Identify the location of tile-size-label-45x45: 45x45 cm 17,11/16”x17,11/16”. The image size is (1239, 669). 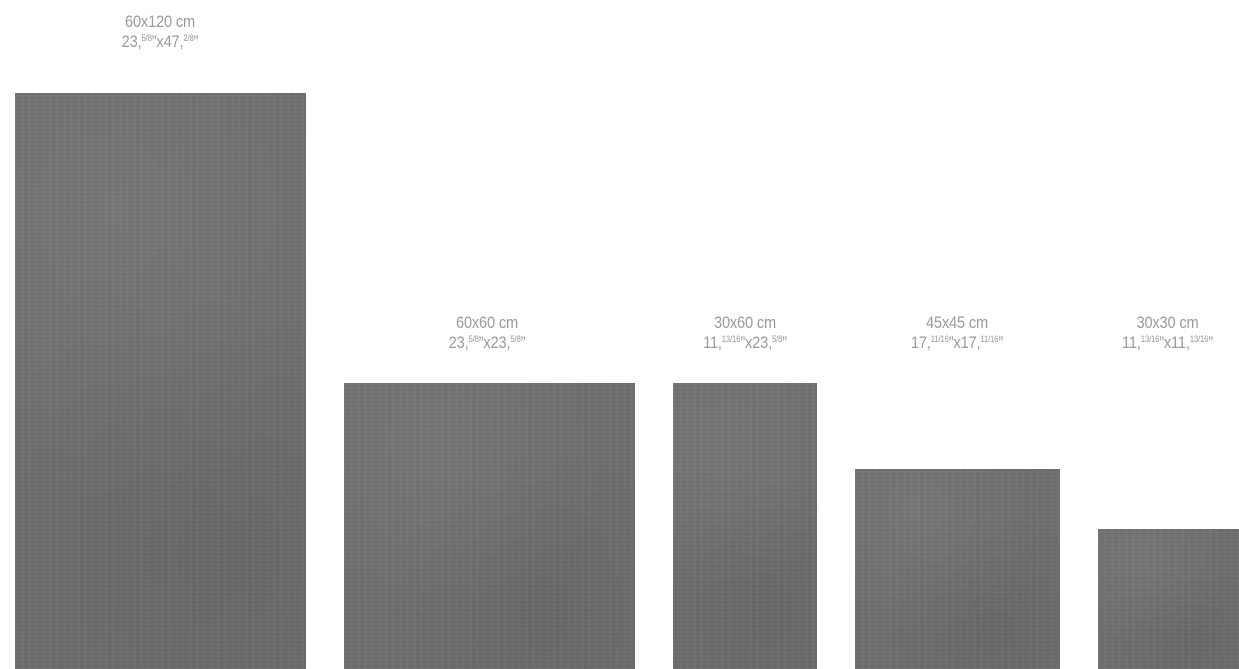
(957, 333).